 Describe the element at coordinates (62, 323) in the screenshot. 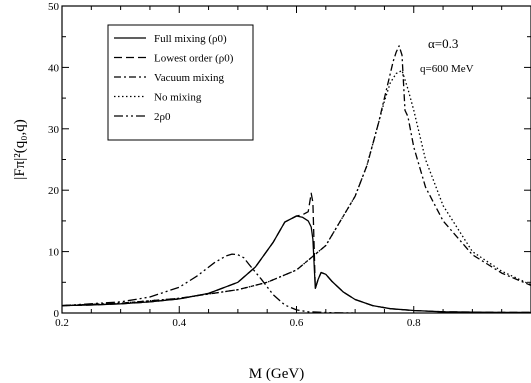

I see `x-tick-label: 0.2` at that location.